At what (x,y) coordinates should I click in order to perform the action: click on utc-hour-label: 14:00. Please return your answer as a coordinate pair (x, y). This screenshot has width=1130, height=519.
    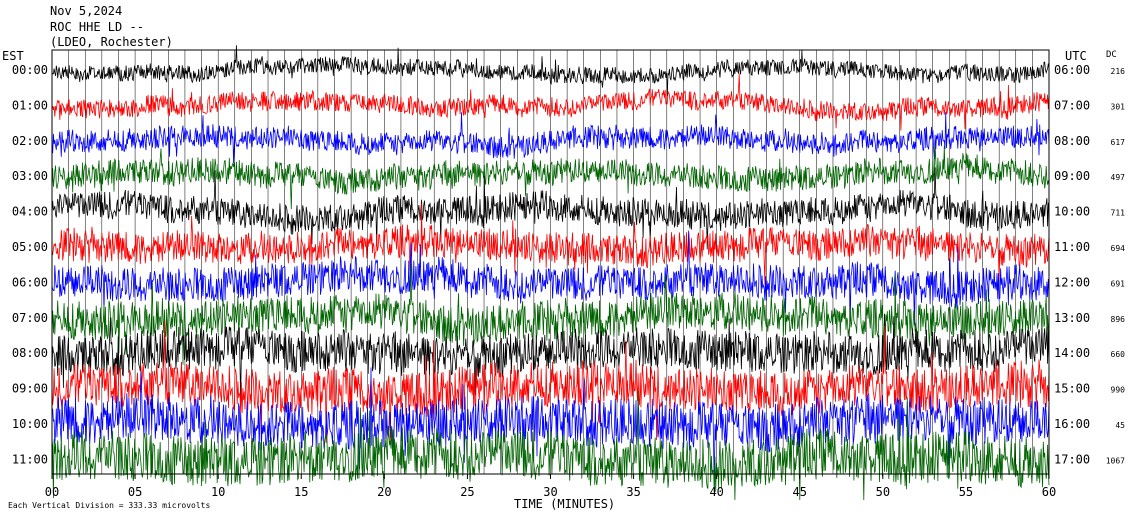
    Looking at the image, I should click on (1072, 353).